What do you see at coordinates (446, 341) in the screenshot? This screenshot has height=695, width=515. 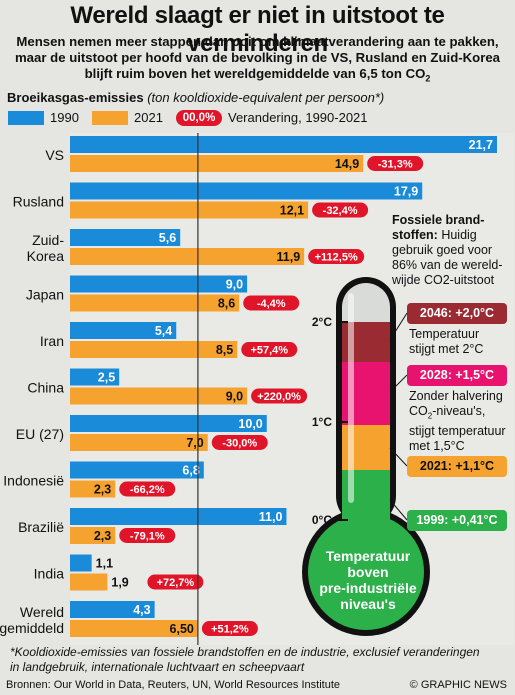 I see `callout-2046-text: Temperatuur stijgt met 2°C` at bounding box center [446, 341].